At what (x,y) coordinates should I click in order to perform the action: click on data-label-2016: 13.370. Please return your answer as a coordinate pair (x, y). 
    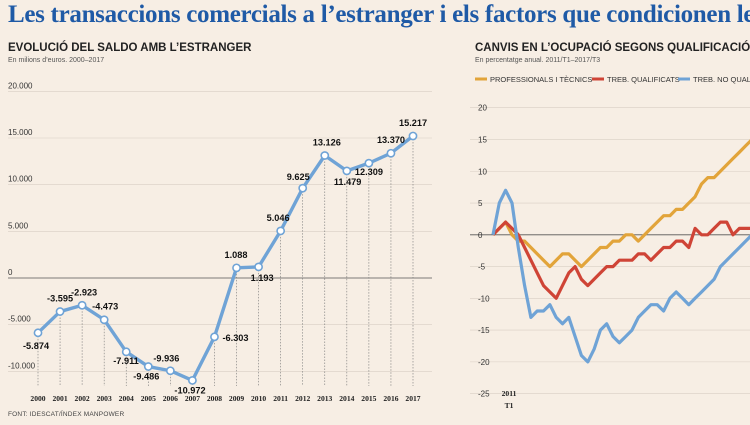
    Looking at the image, I should click on (391, 140).